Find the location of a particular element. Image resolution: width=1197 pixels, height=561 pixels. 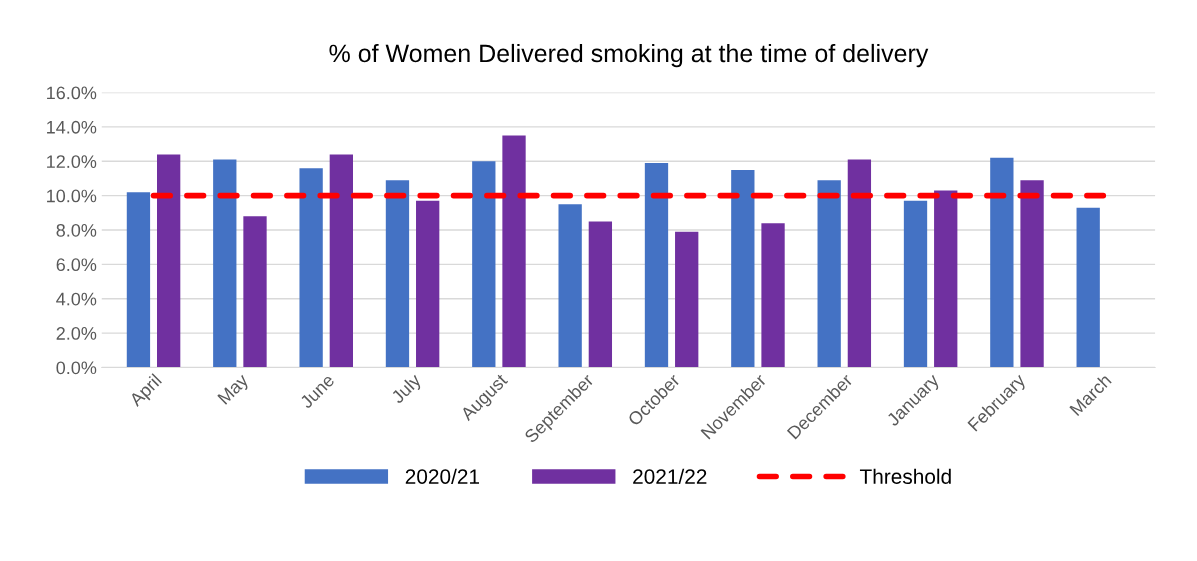

y-tick-label: 2.0% is located at coordinates (76, 333).